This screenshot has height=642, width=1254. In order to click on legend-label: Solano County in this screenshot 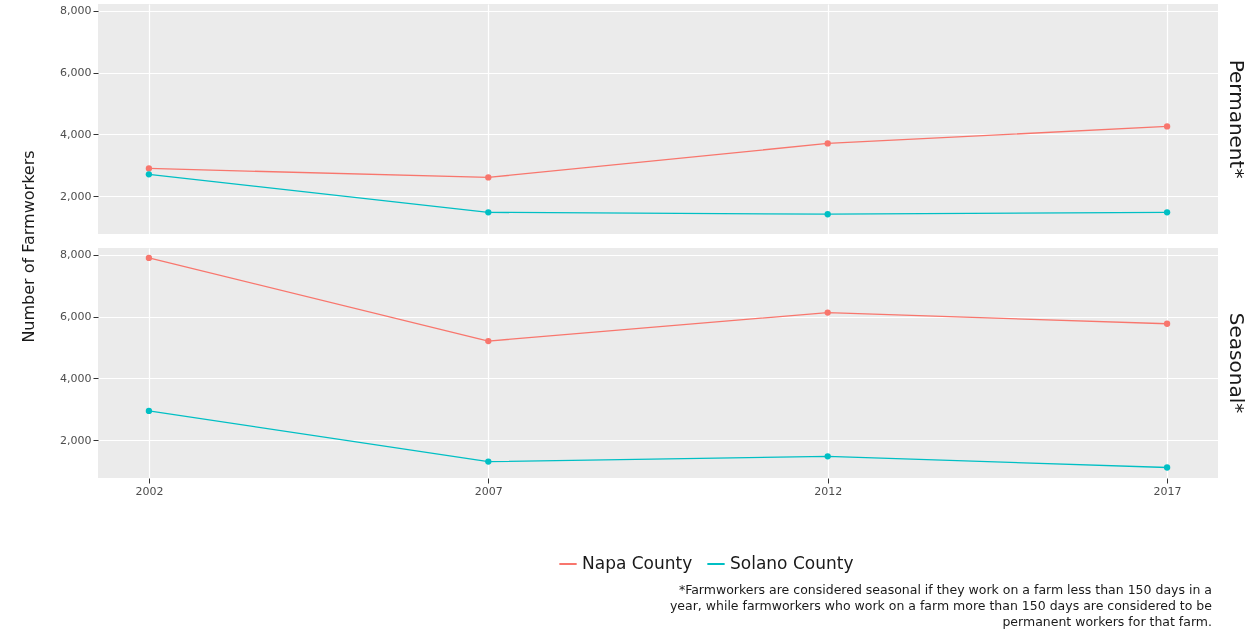, I will do `click(792, 563)`.